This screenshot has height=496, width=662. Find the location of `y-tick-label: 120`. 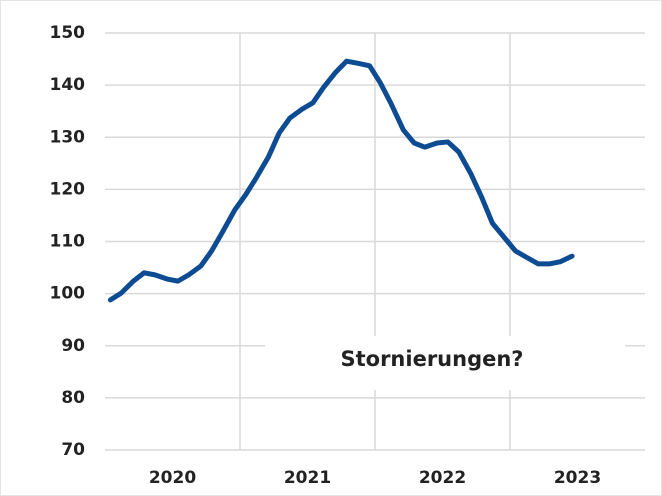

y-tick-label: 120 is located at coordinates (68, 189).